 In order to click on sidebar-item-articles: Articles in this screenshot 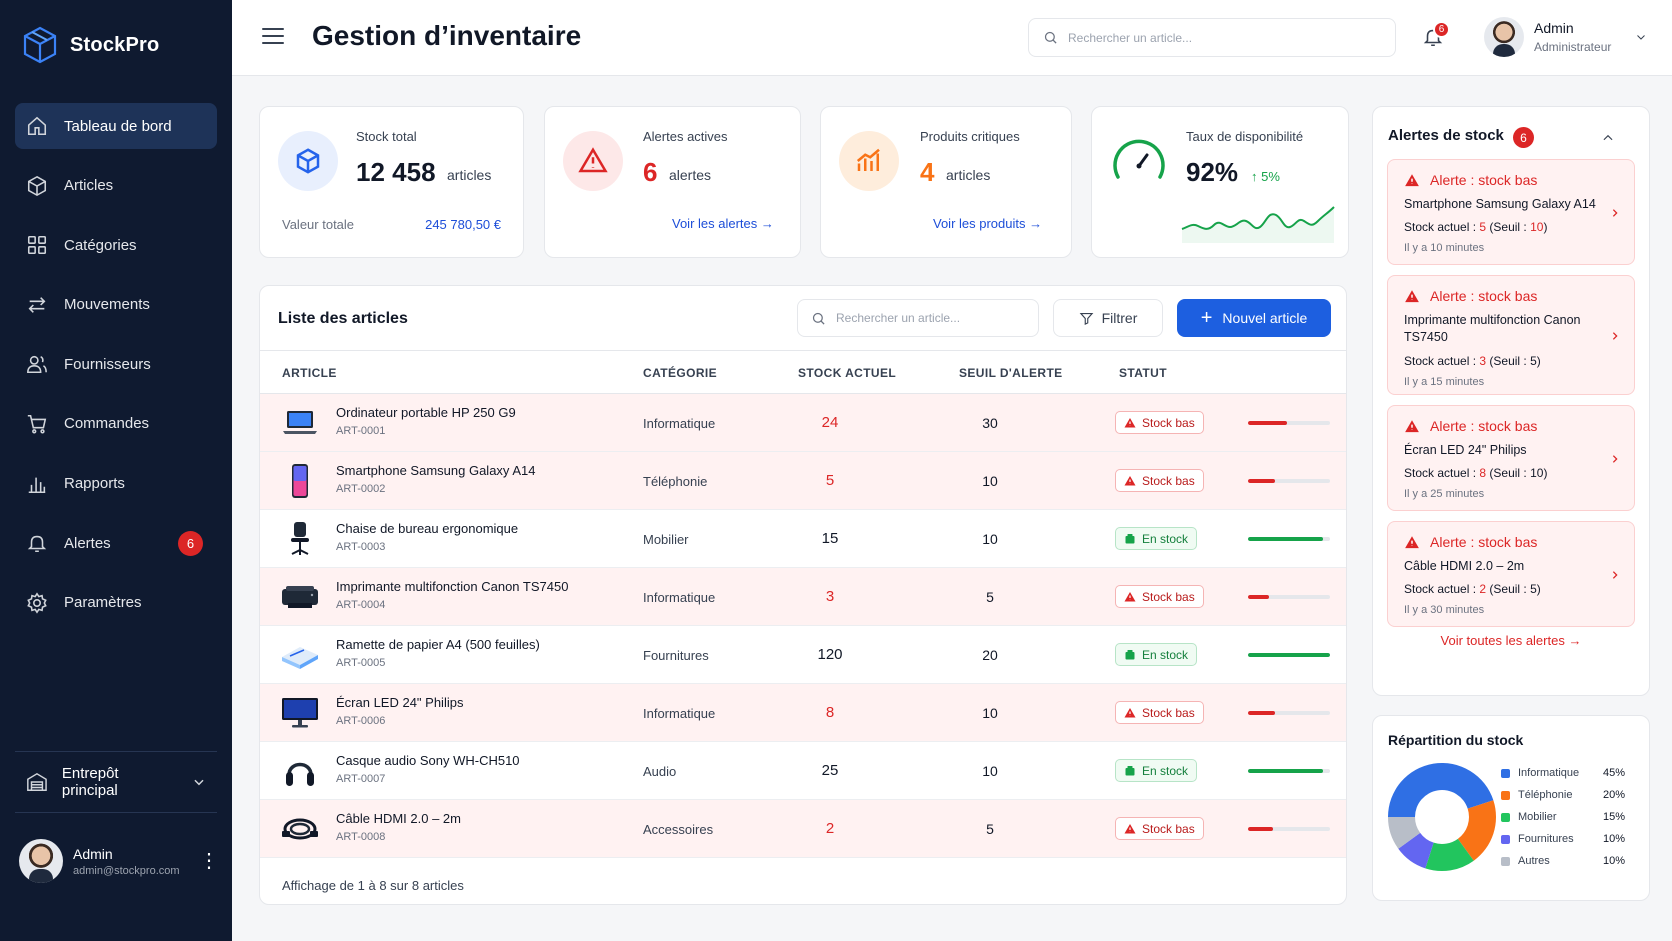, I will do `click(116, 186)`.